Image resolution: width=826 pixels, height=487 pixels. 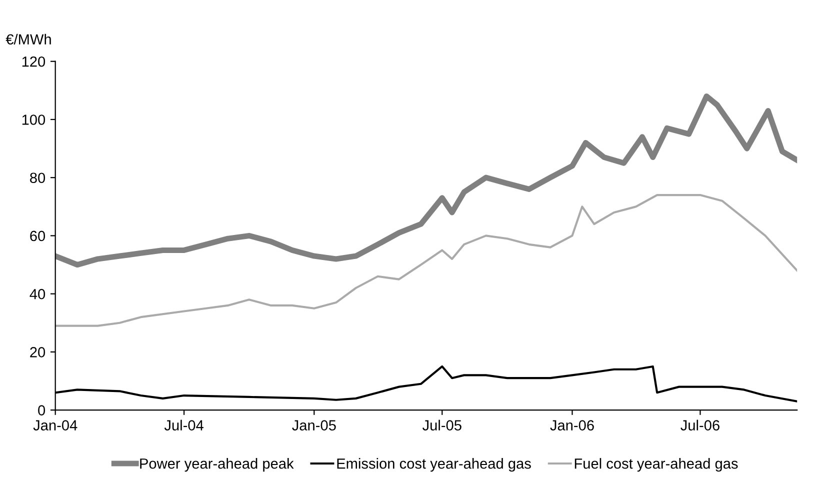 What do you see at coordinates (34, 61) in the screenshot?
I see `y-tick-label: 120` at bounding box center [34, 61].